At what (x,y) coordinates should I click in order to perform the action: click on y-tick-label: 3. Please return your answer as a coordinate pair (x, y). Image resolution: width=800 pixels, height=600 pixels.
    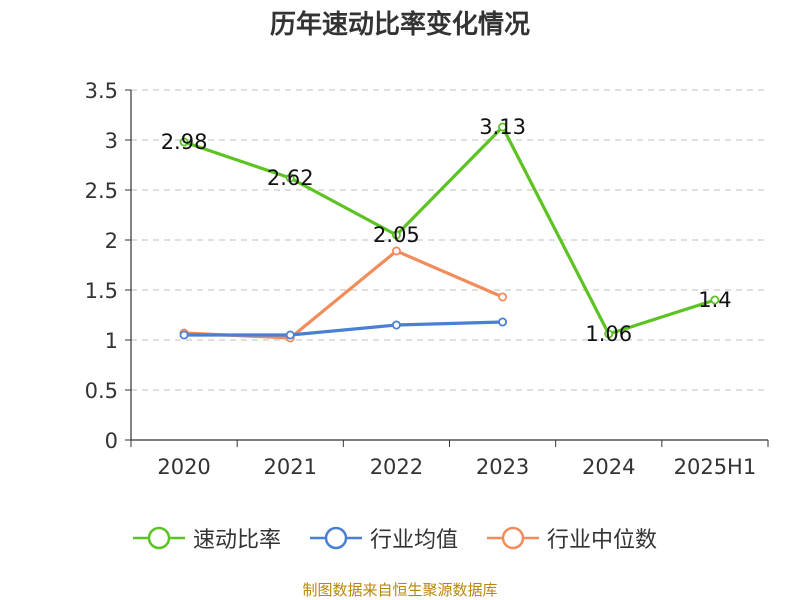
    Looking at the image, I should click on (111, 141).